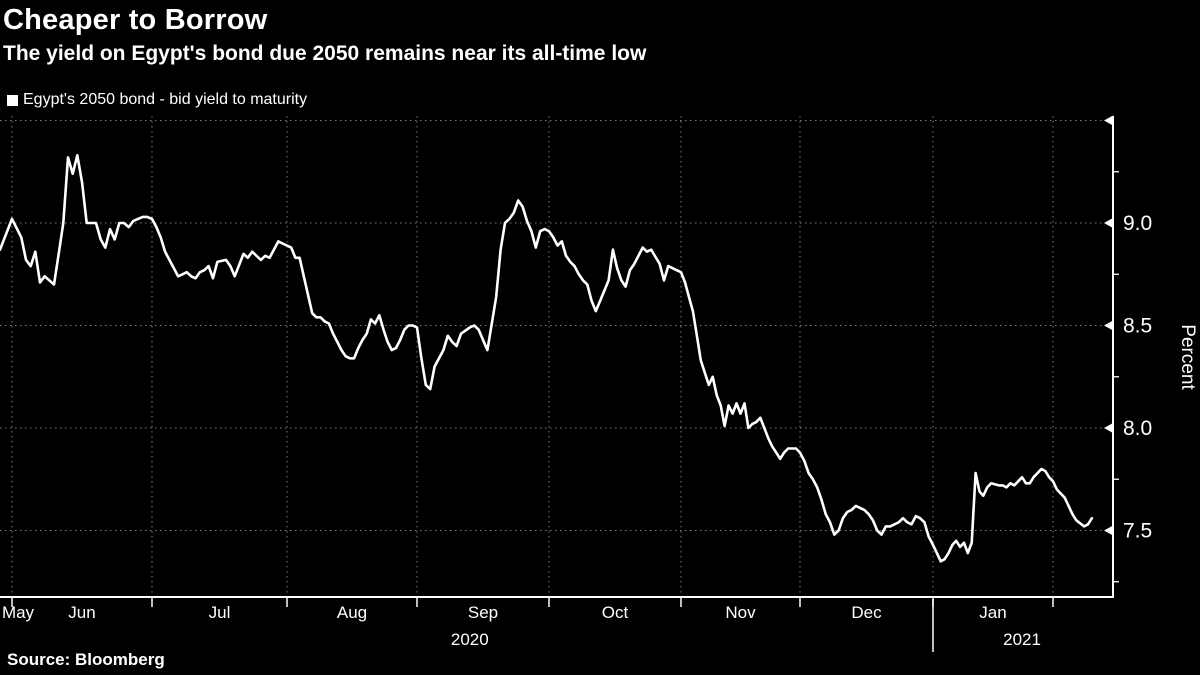  What do you see at coordinates (740, 612) in the screenshot?
I see `x-month-label: Nov` at bounding box center [740, 612].